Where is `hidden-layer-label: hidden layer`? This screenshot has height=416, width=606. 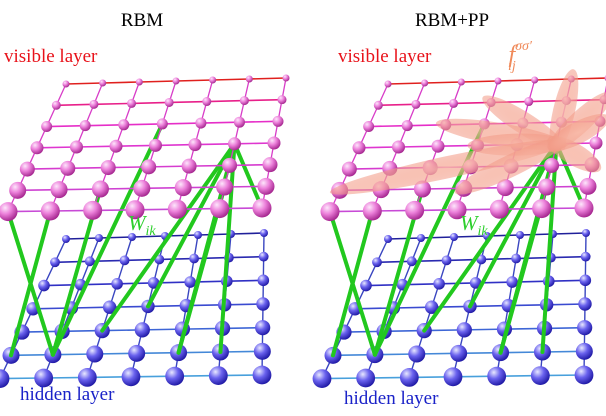
hidden-layer-label: hidden layer is located at coordinates (67, 394).